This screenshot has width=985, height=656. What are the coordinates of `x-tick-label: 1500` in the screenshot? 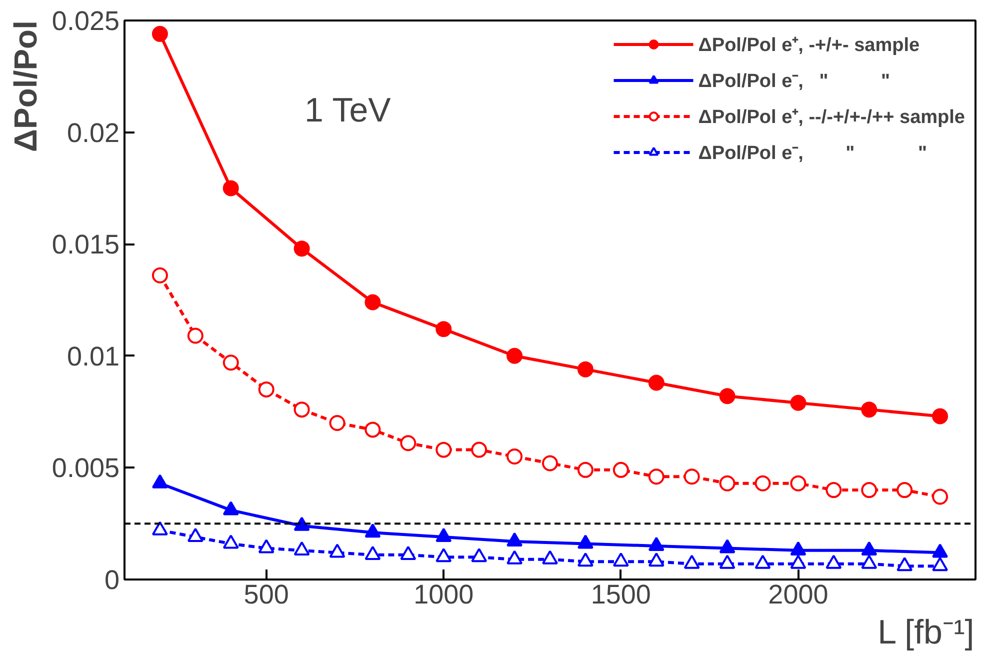 It's located at (620, 595).